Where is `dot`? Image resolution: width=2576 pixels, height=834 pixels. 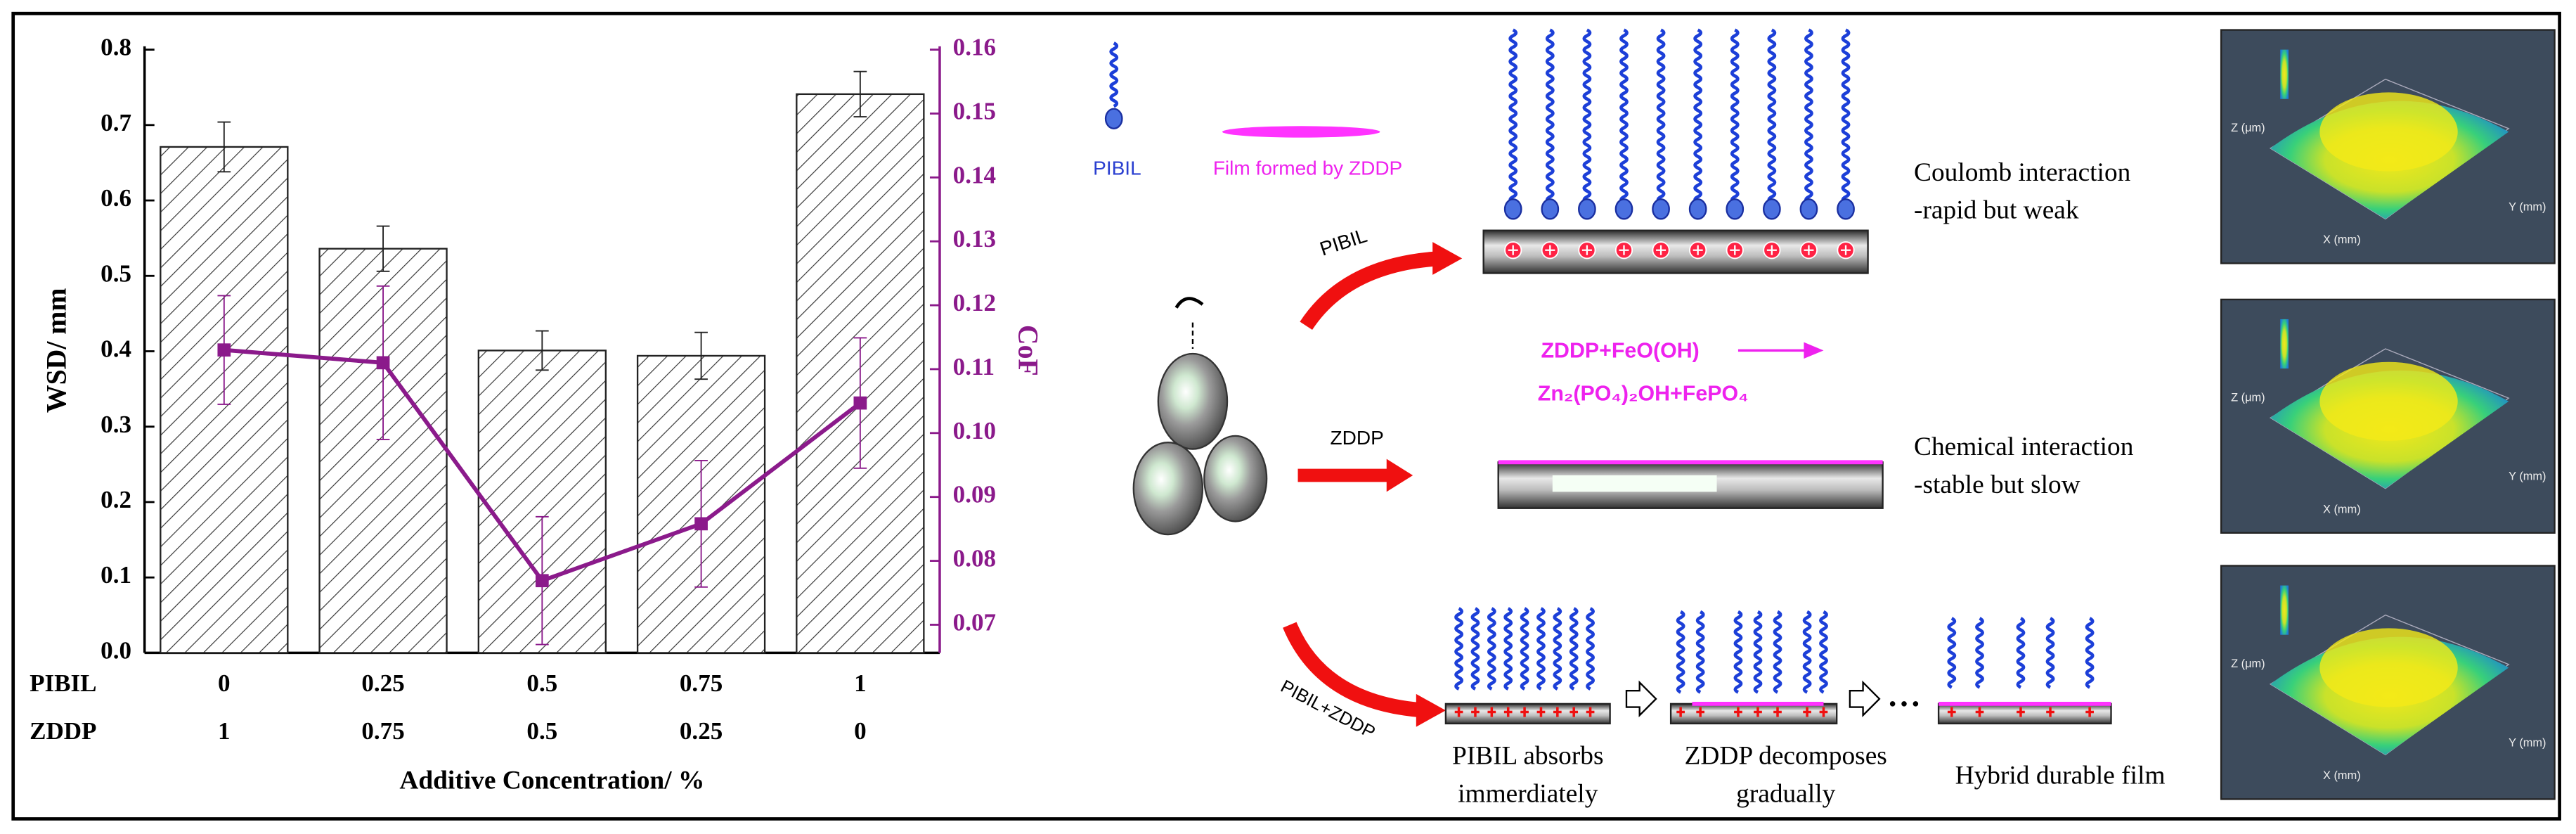
dot is located at coordinates (1915, 704).